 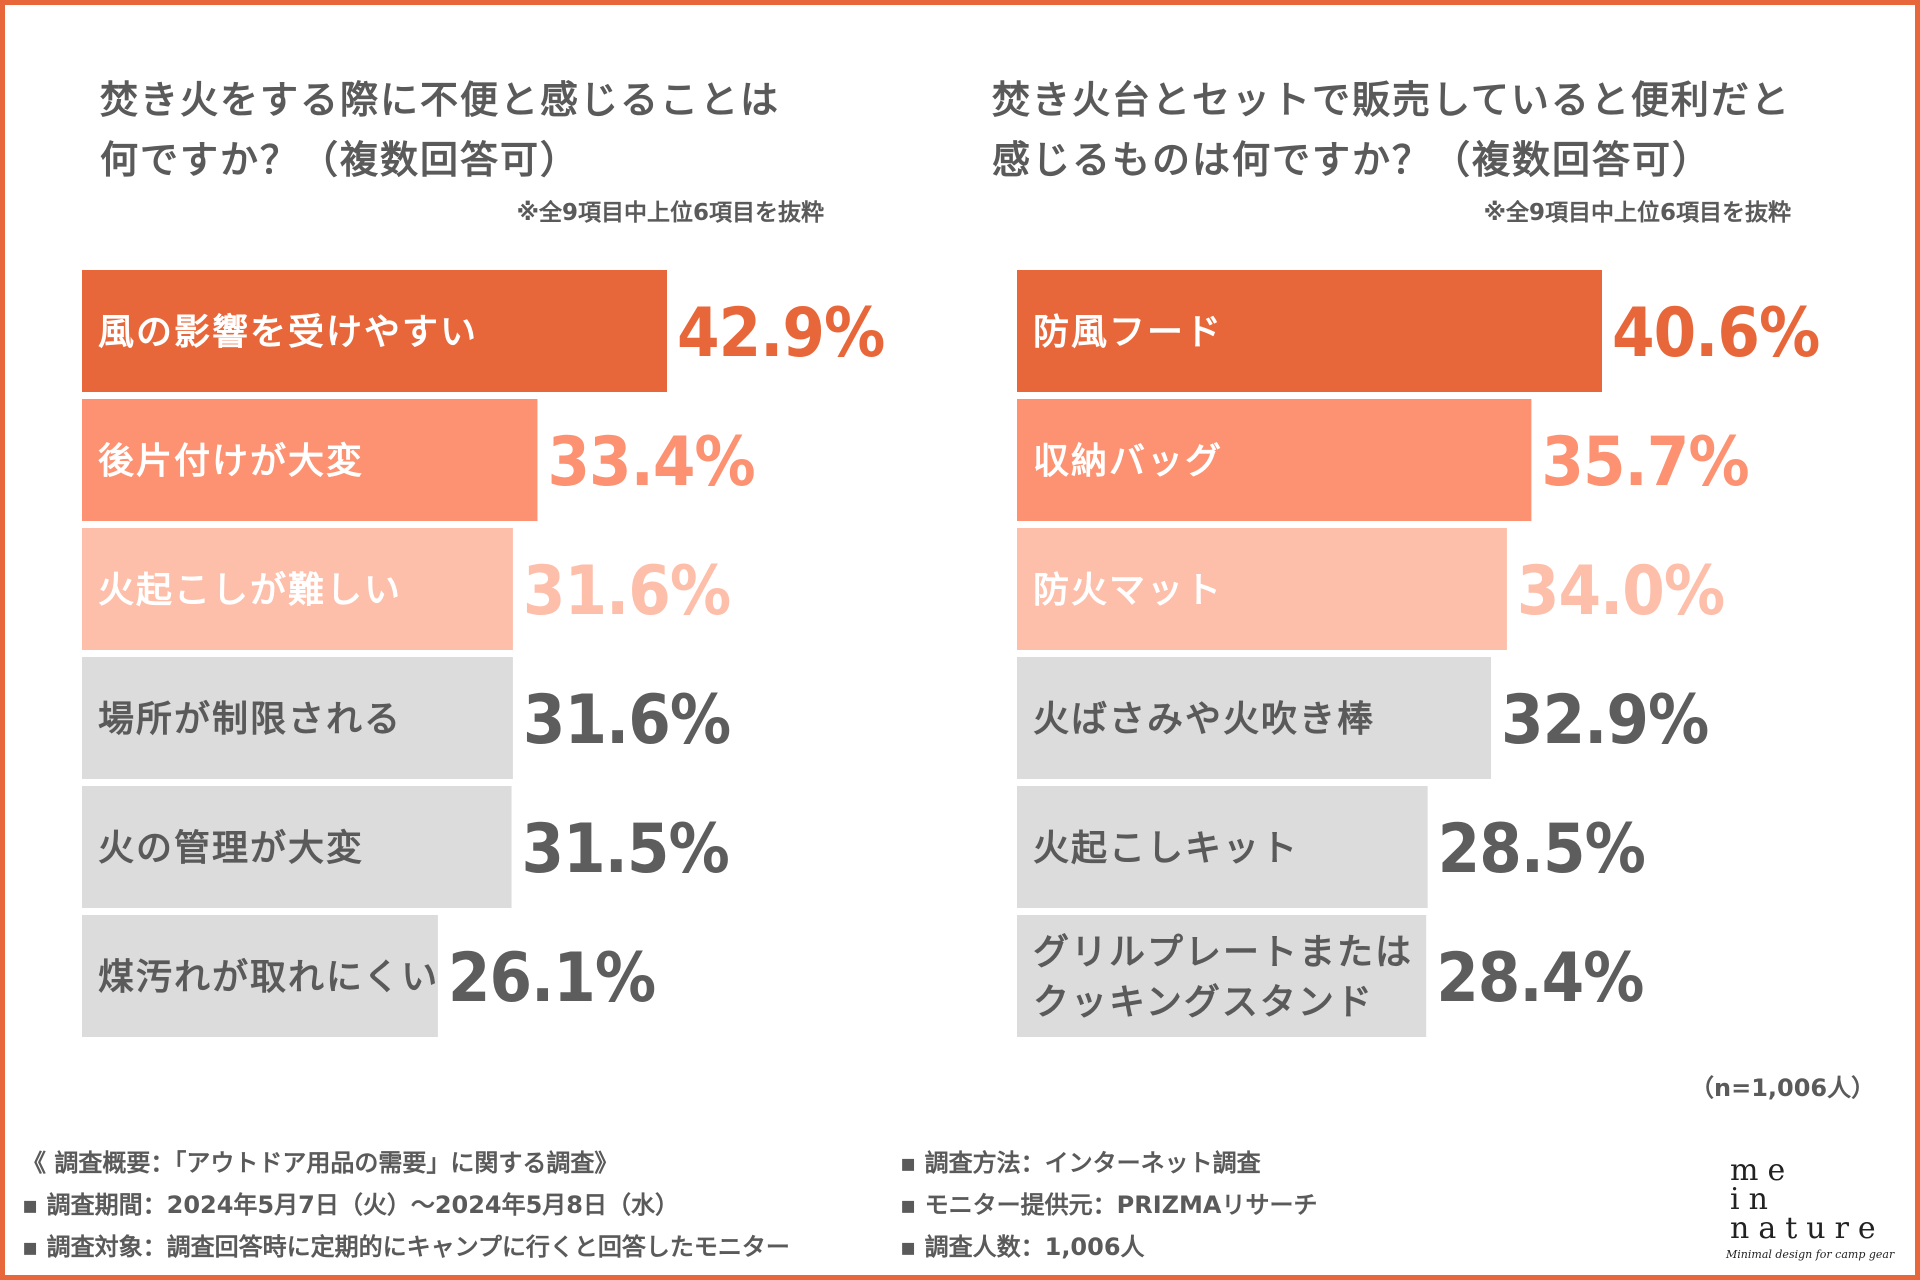 I want to click on right-chart-title: 焚き火台とセットで販売していると便利だと 感じるものは何ですか？（複数回答可）, so click(x=1391, y=130).